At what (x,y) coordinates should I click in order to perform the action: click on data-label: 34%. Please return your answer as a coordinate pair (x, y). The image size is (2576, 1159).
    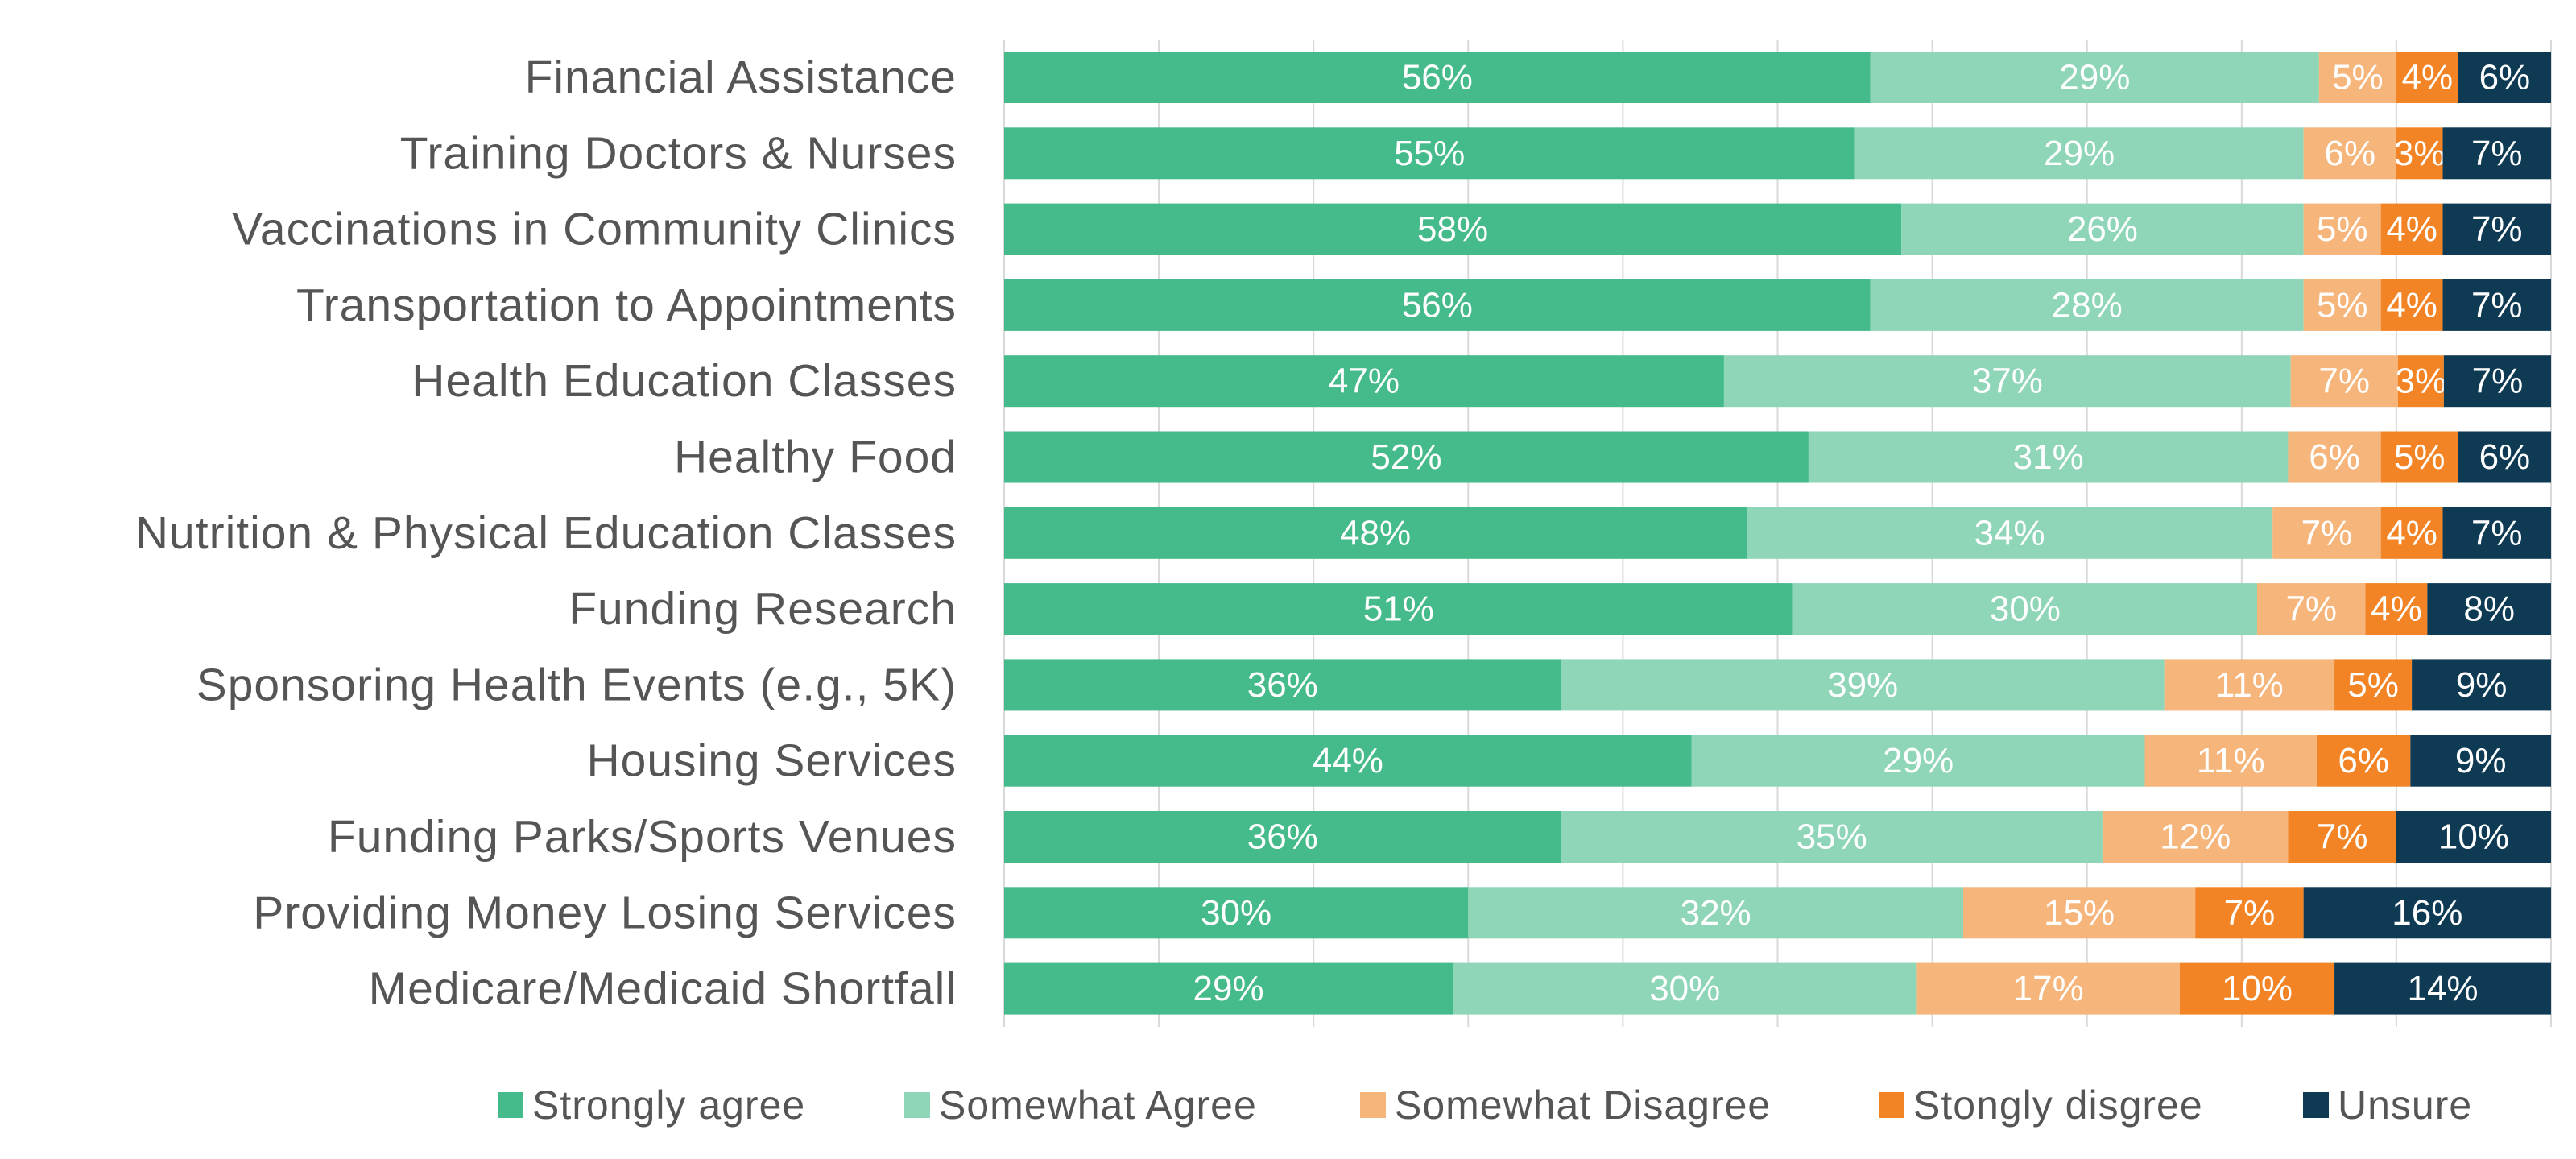
    Looking at the image, I should click on (2009, 533).